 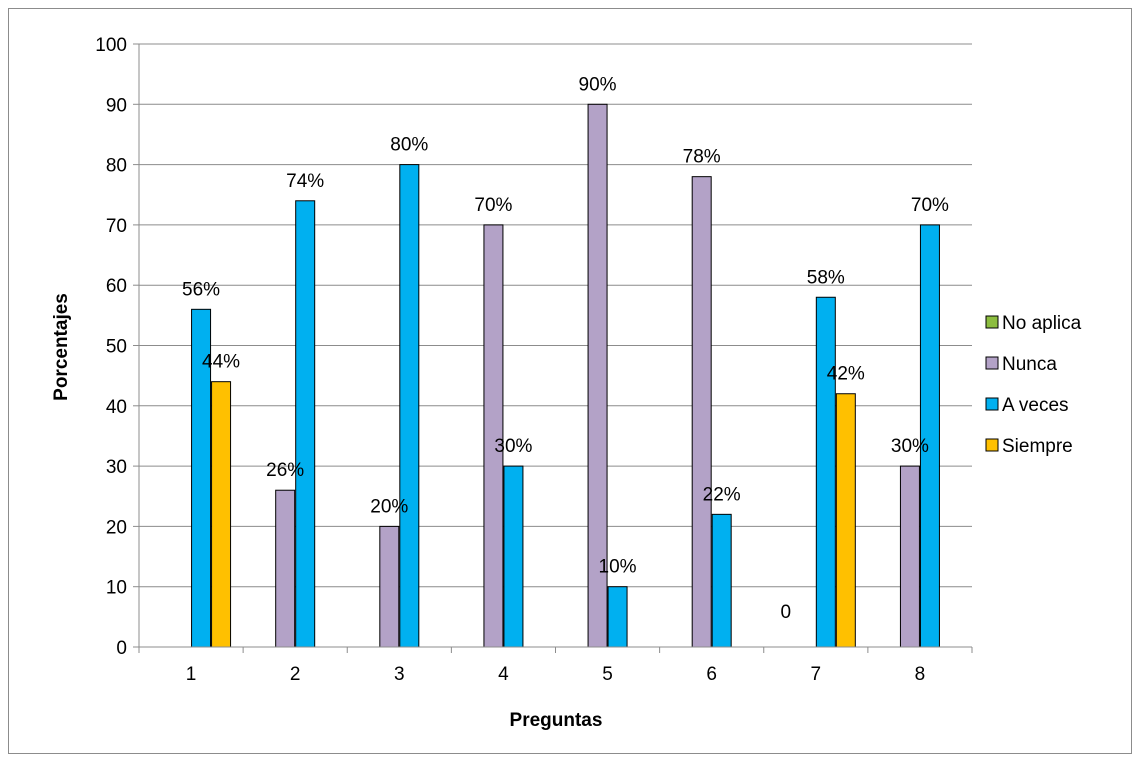 What do you see at coordinates (1037, 446) in the screenshot?
I see `legend-label: Siempre` at bounding box center [1037, 446].